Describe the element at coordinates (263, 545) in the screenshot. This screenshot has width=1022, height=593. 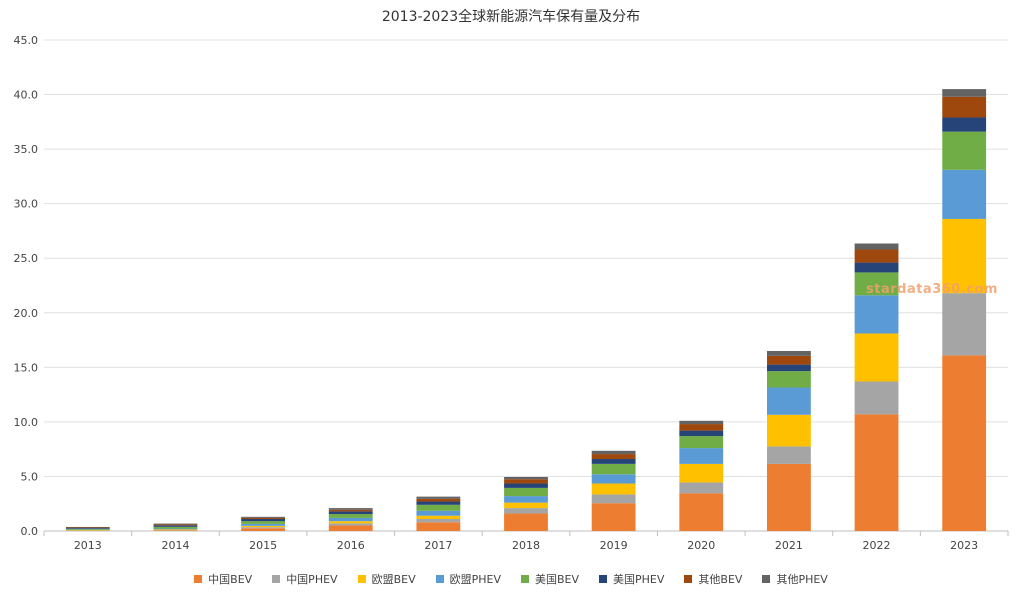
I see `x-tick-label: 2015` at that location.